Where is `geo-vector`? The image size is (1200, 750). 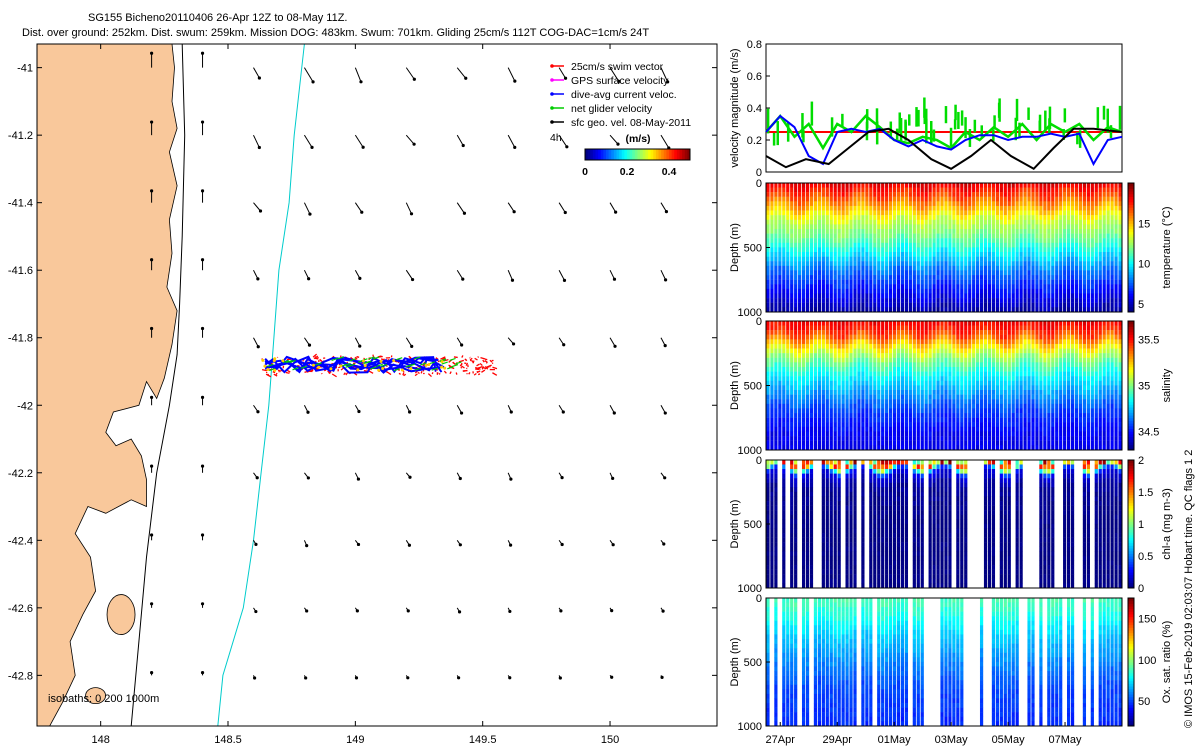
geo-vector is located at coordinates (663, 207).